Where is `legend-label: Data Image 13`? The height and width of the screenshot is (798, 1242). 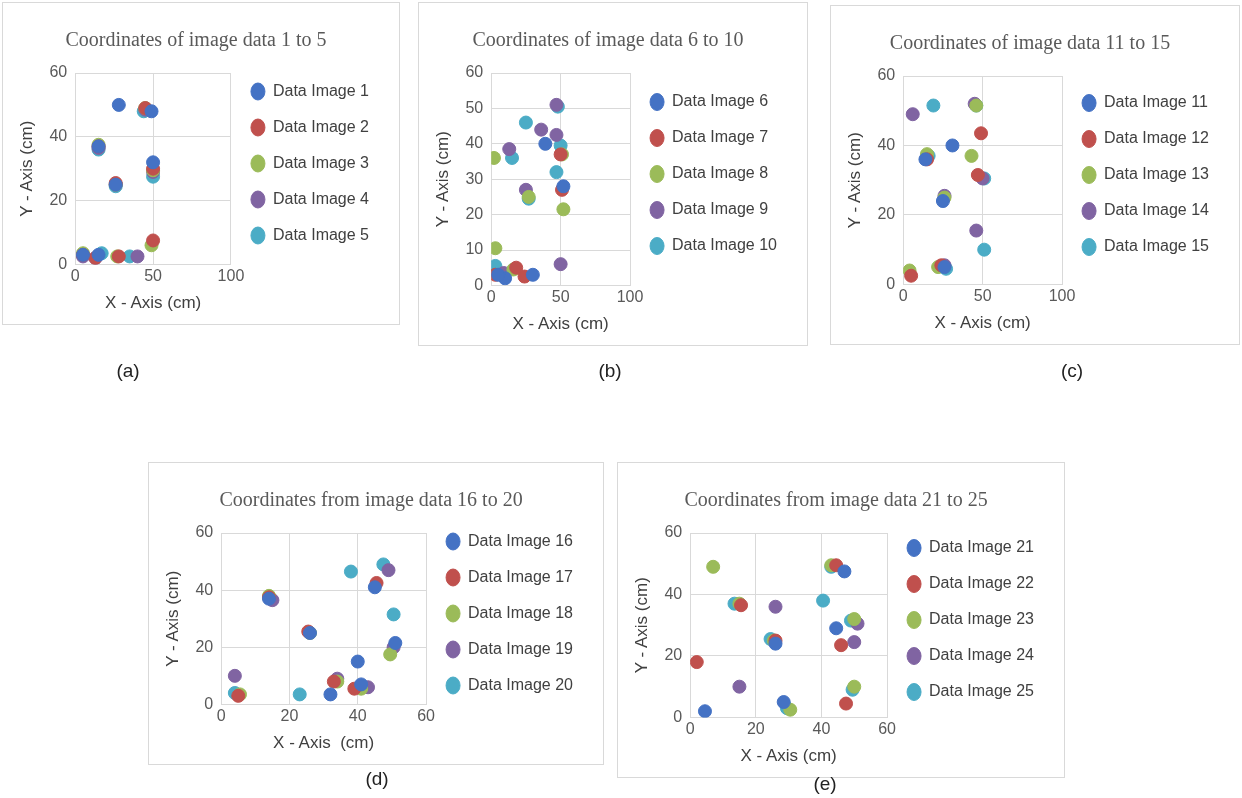 legend-label: Data Image 13 is located at coordinates (1157, 174).